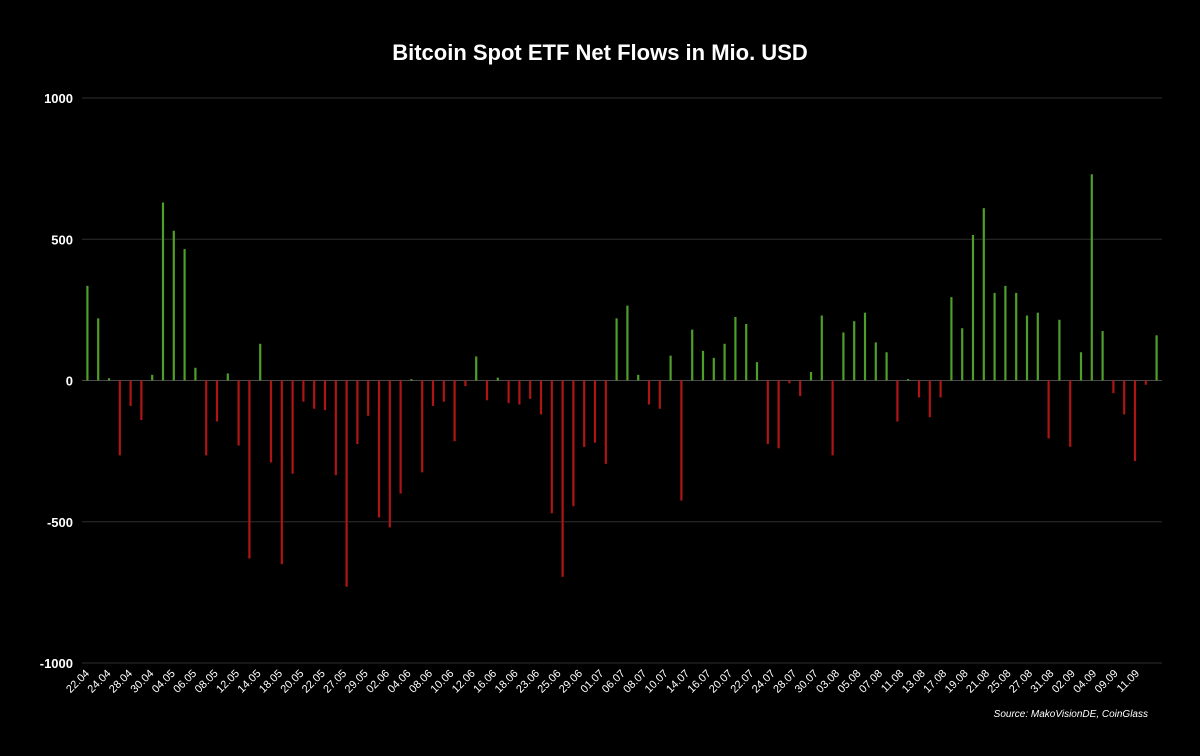 This screenshot has width=1200, height=756. What do you see at coordinates (600, 52) in the screenshot?
I see `chart-title: Bitcoin Spot ETF Net Flows in Mio. USD` at bounding box center [600, 52].